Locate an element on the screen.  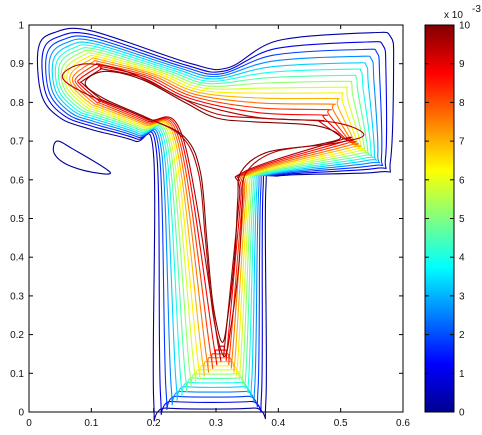
colorbar-ticks: 0 1 2 3 4 5 6 7 8 9 10 is located at coordinates (448, 220).